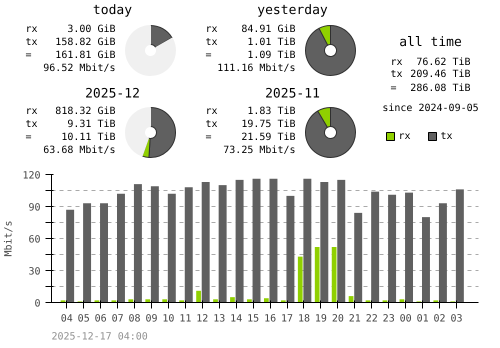 Image resolution: width=500 pixels, height=348 pixels. Describe the element at coordinates (292, 10) in the screenshot. I see `chart-title: yesterday` at that location.